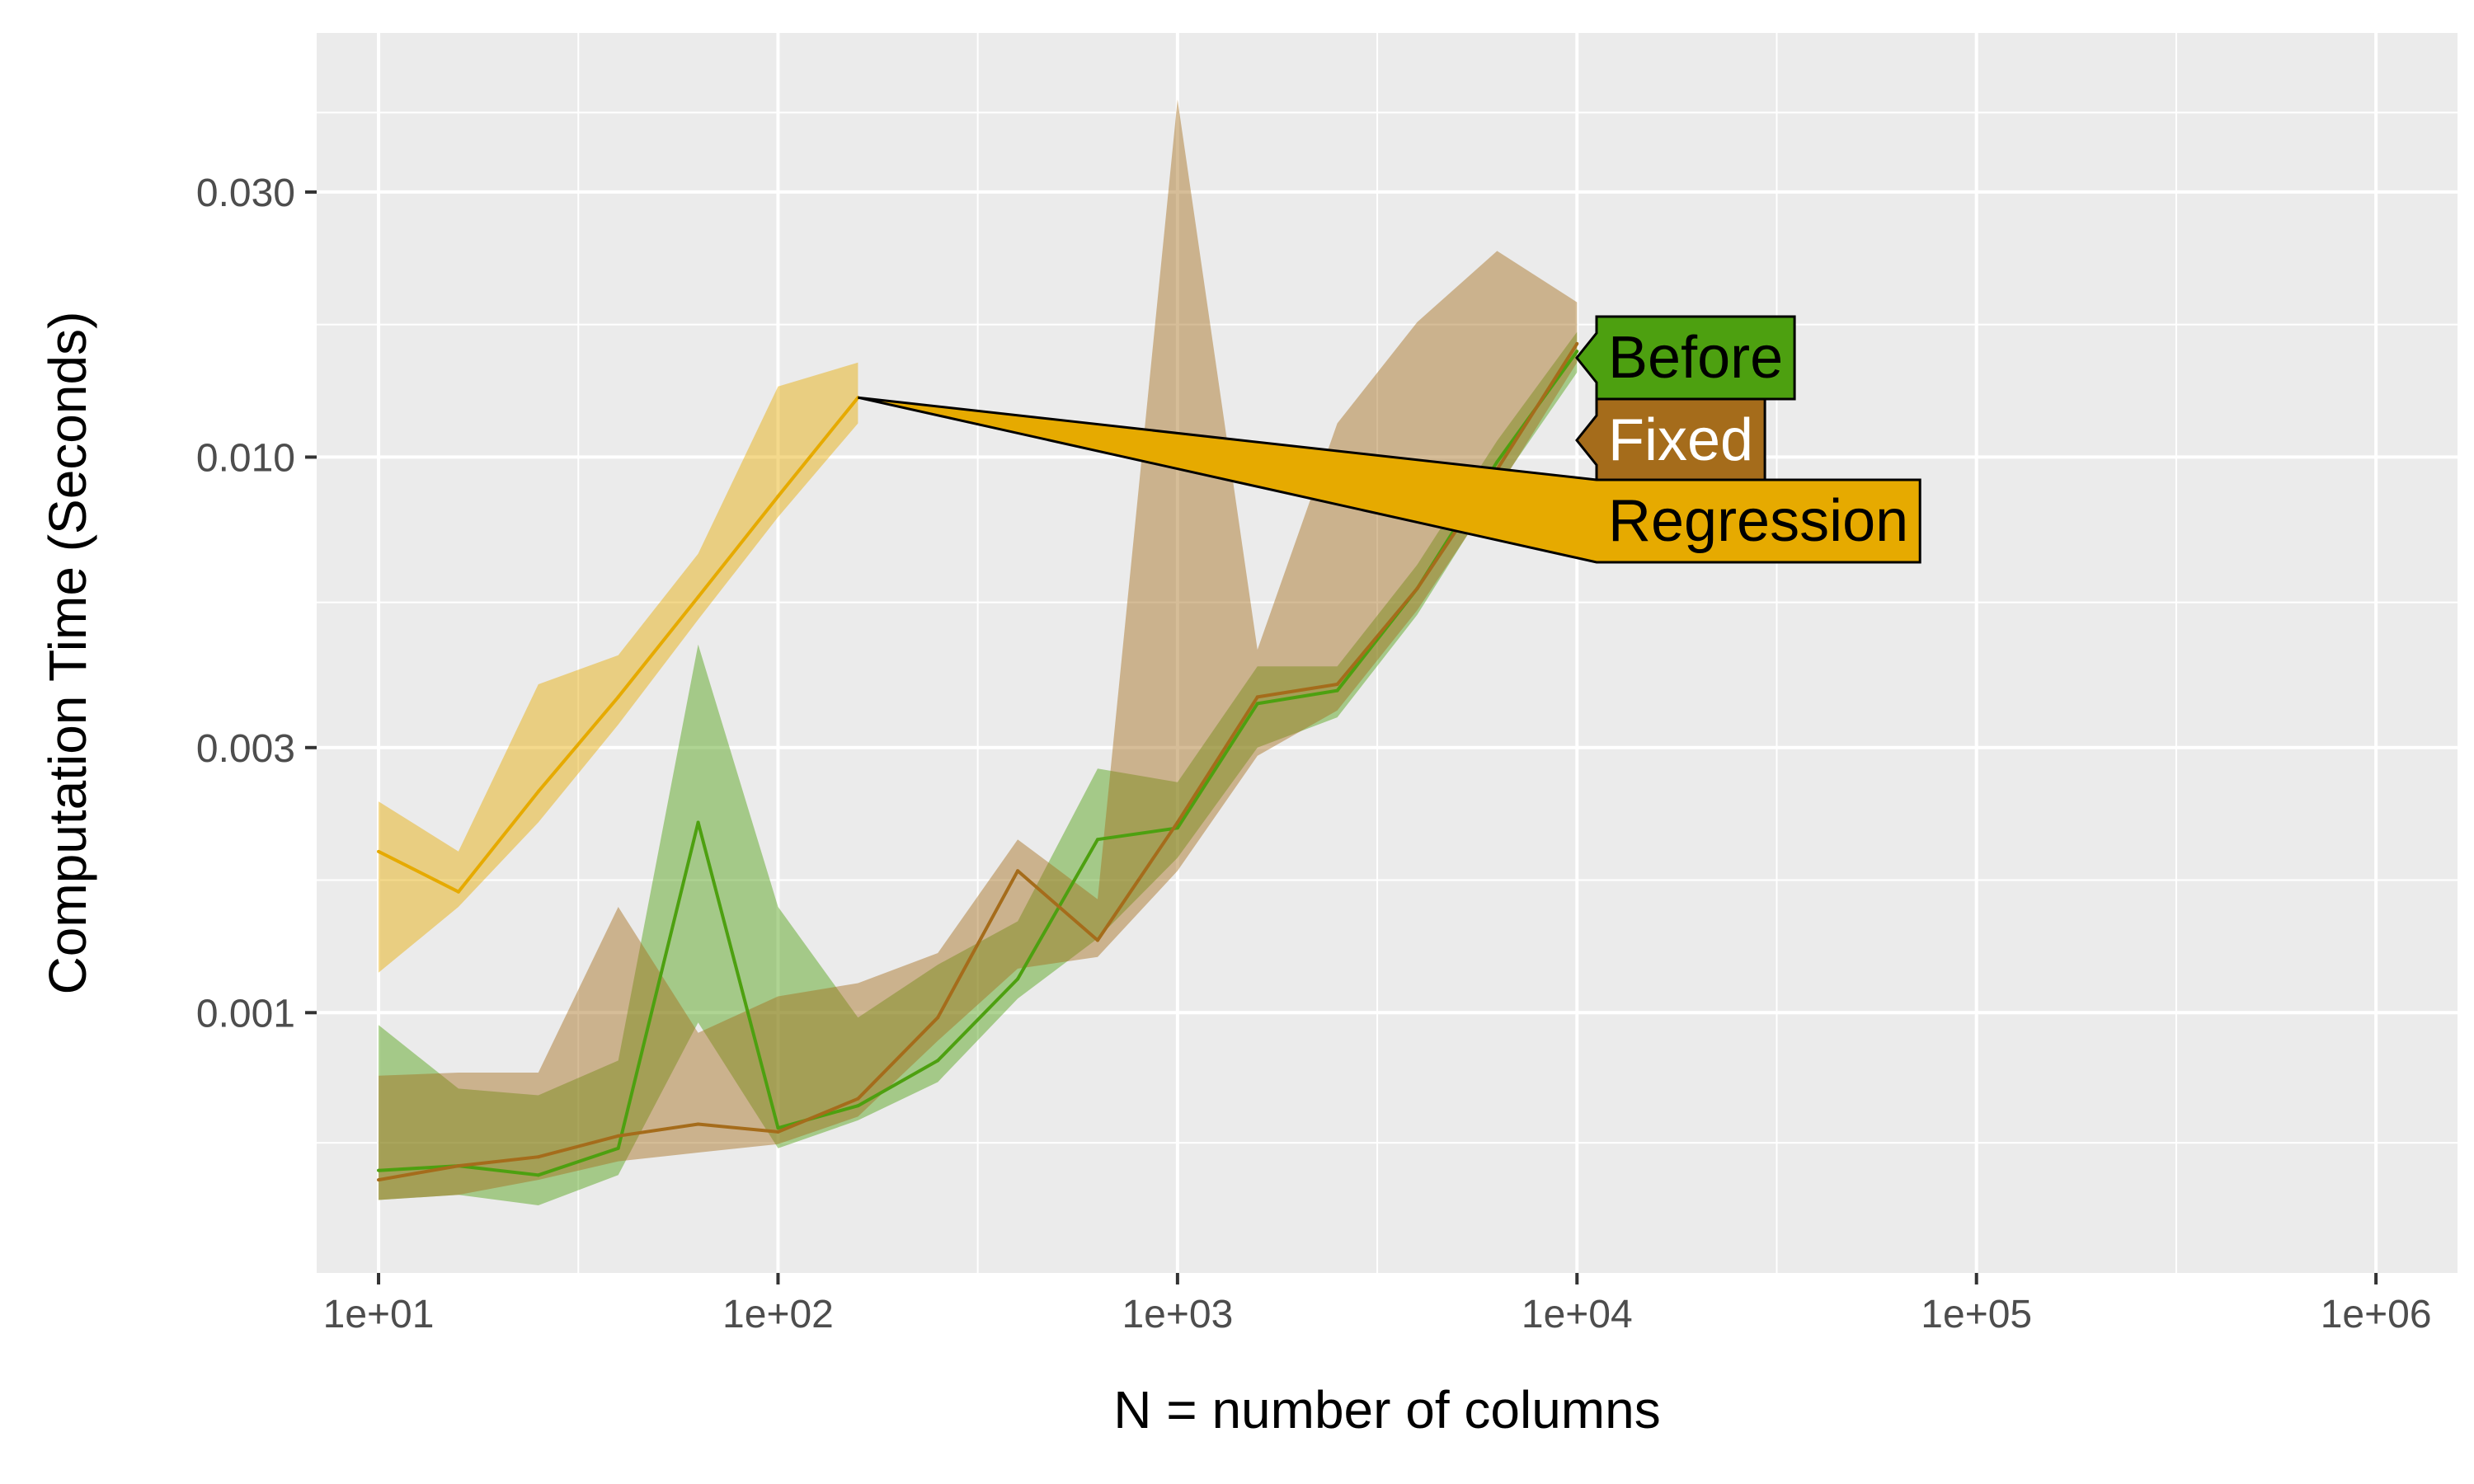  I want to click on series-labels: Before Fixed Regression, so click(1389, 440).